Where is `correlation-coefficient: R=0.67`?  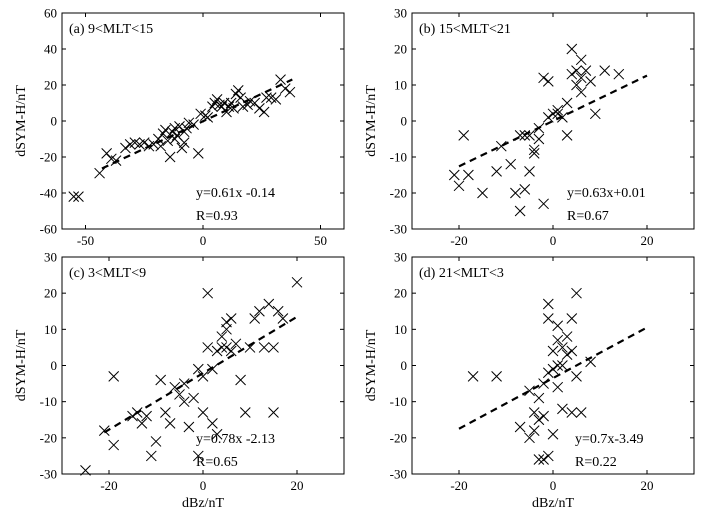 correlation-coefficient: R=0.67 is located at coordinates (588, 216).